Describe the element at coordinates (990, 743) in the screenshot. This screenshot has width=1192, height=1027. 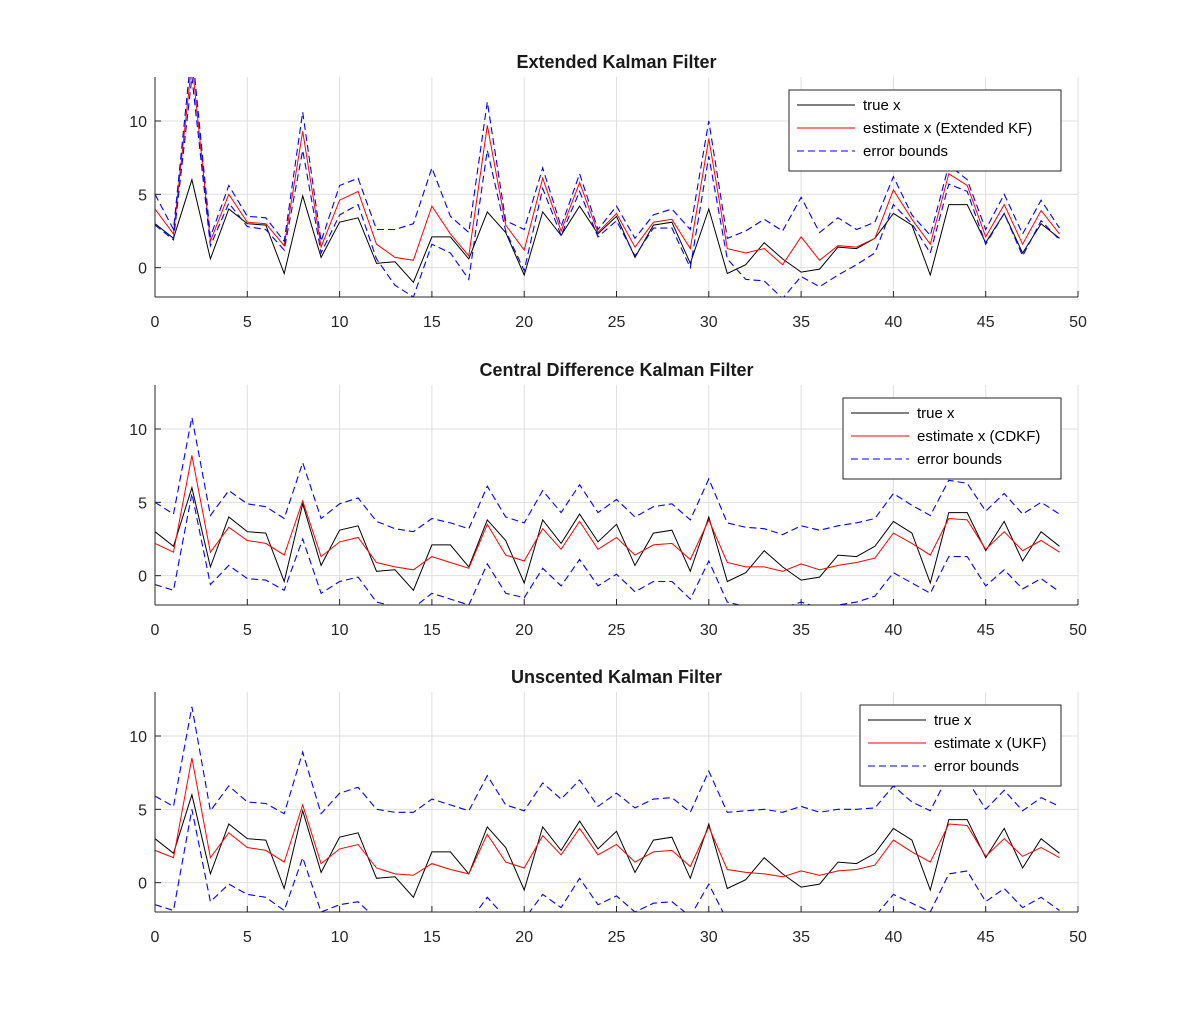
I see `legend-entry: estimate x (UKF)` at that location.